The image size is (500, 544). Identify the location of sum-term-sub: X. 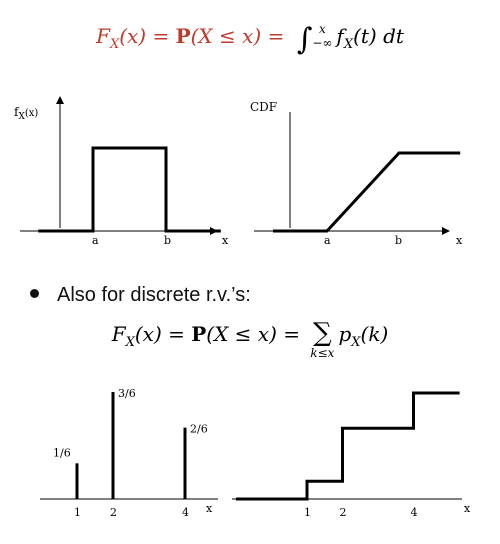
(356, 342).